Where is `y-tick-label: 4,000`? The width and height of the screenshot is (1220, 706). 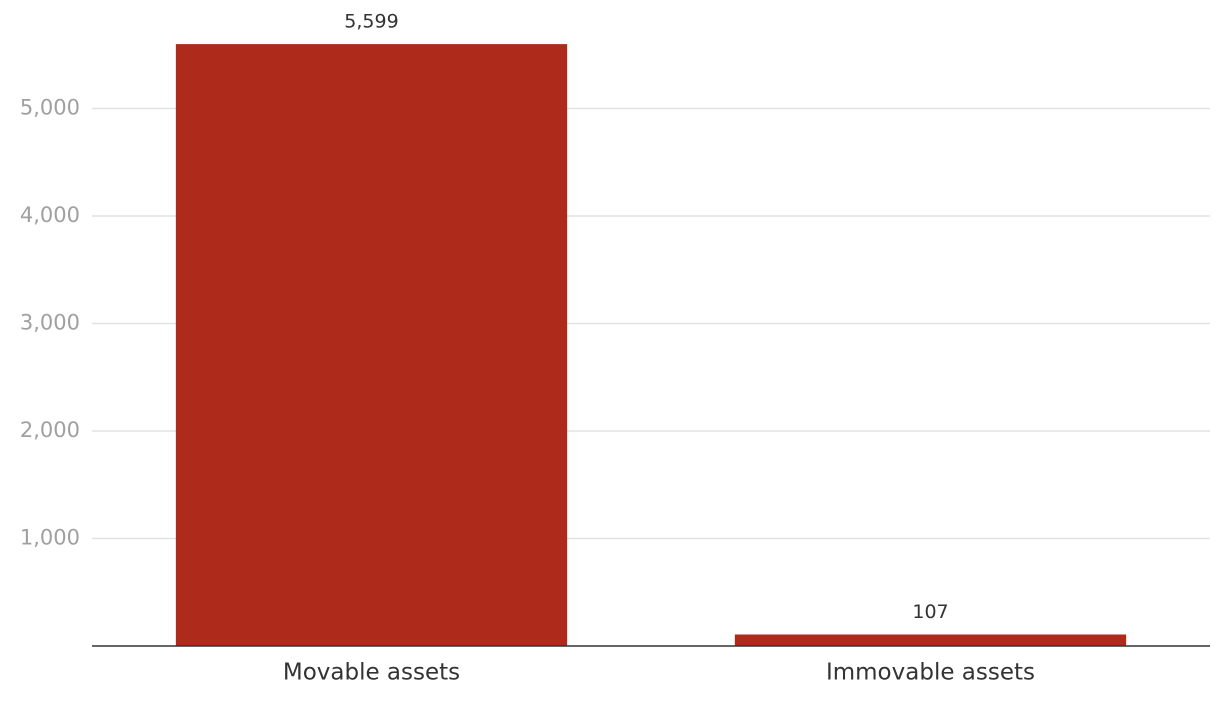
y-tick-label: 4,000 is located at coordinates (50, 215).